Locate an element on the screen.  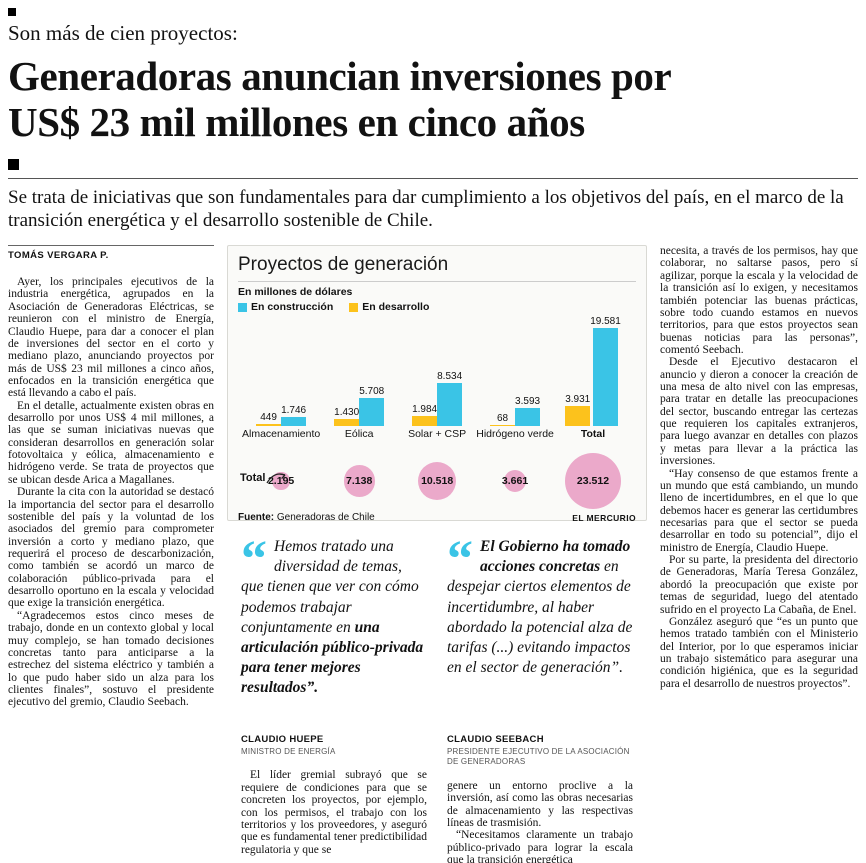
total-circle: 2.195 is located at coordinates (281, 481).